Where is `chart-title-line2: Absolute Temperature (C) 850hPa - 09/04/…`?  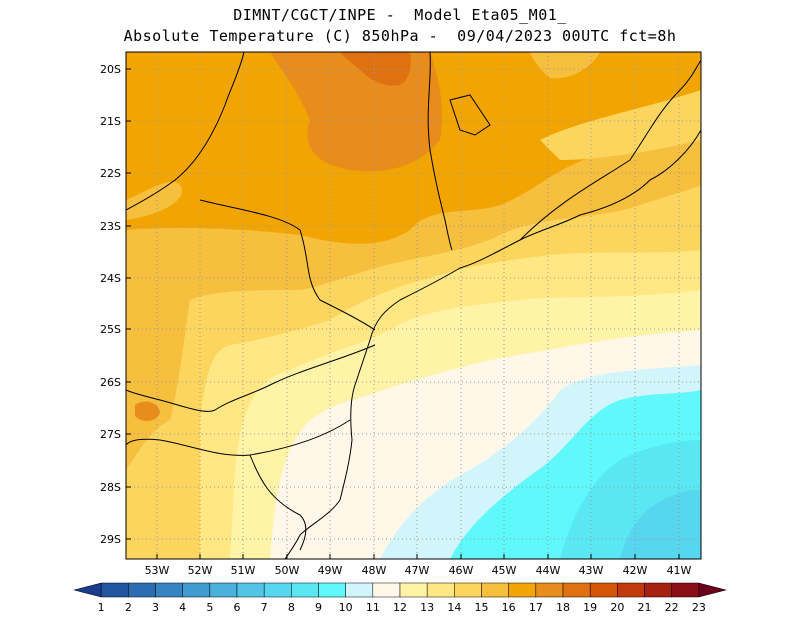 chart-title-line2: Absolute Temperature (C) 850hPa - 09/04/… is located at coordinates (400, 36).